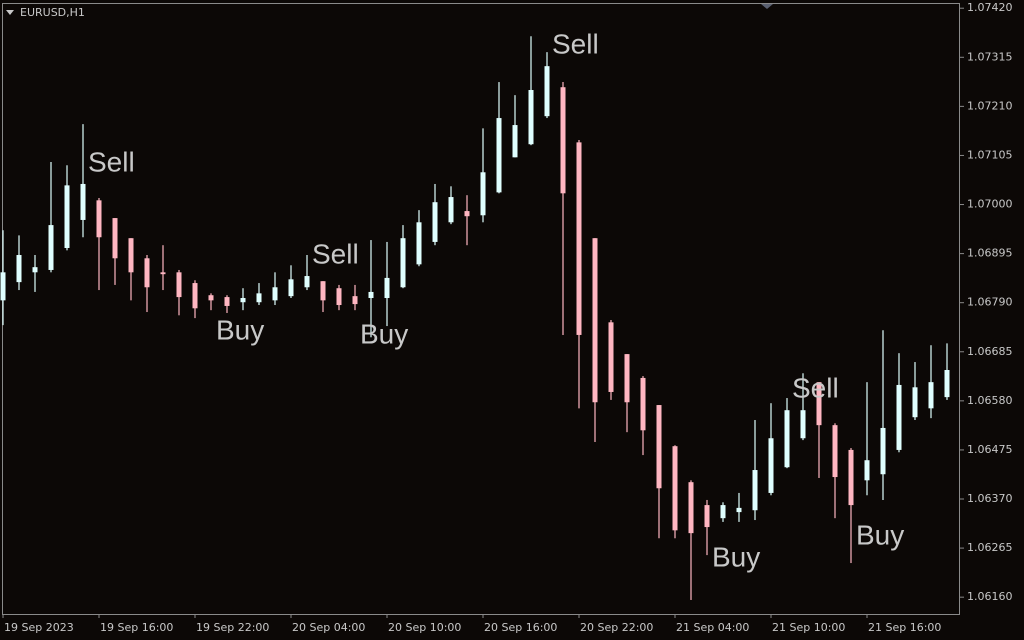  I want to click on x-tick-label: 19 Sep 2023, so click(39, 627).